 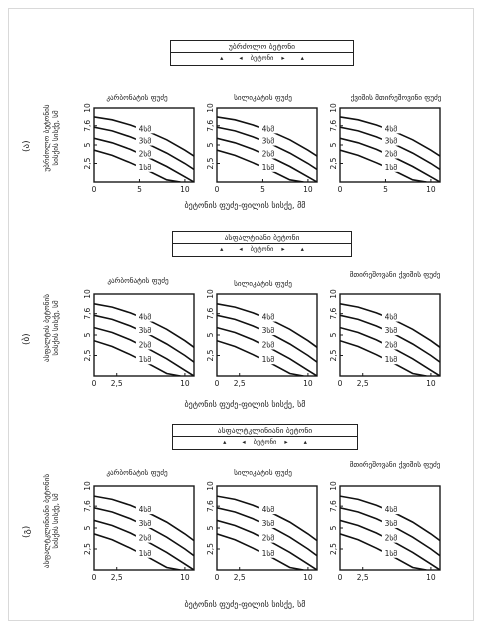 I want to click on banner-title: ასფალტიანი ბეტონი, so click(x=262, y=238).